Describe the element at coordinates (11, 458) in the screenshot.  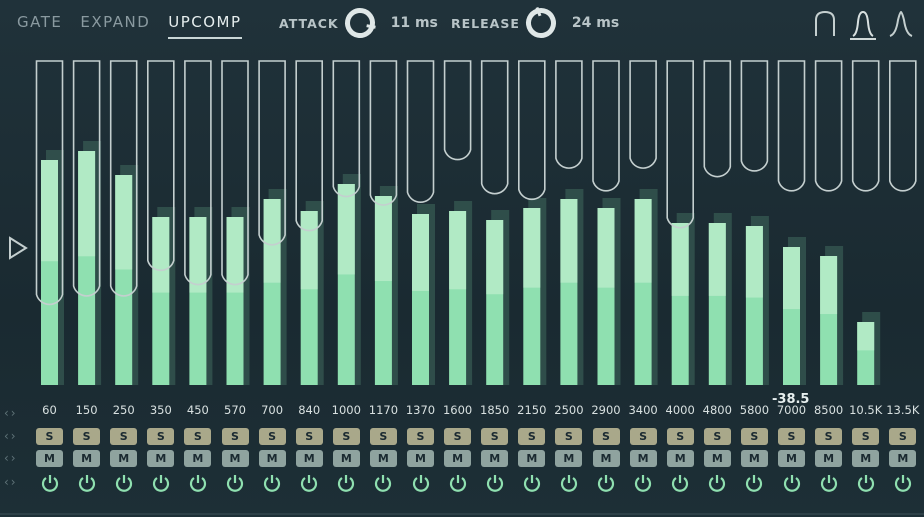
I see `row-arrows-mute: ‹›` at that location.